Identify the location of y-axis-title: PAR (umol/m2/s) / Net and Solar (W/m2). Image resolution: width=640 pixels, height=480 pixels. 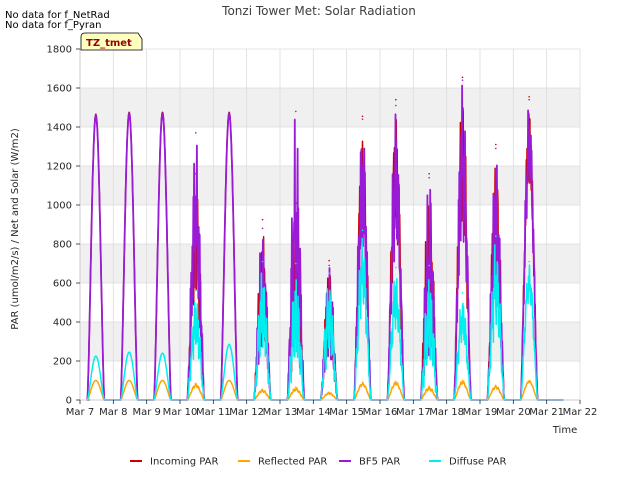
(15, 229).